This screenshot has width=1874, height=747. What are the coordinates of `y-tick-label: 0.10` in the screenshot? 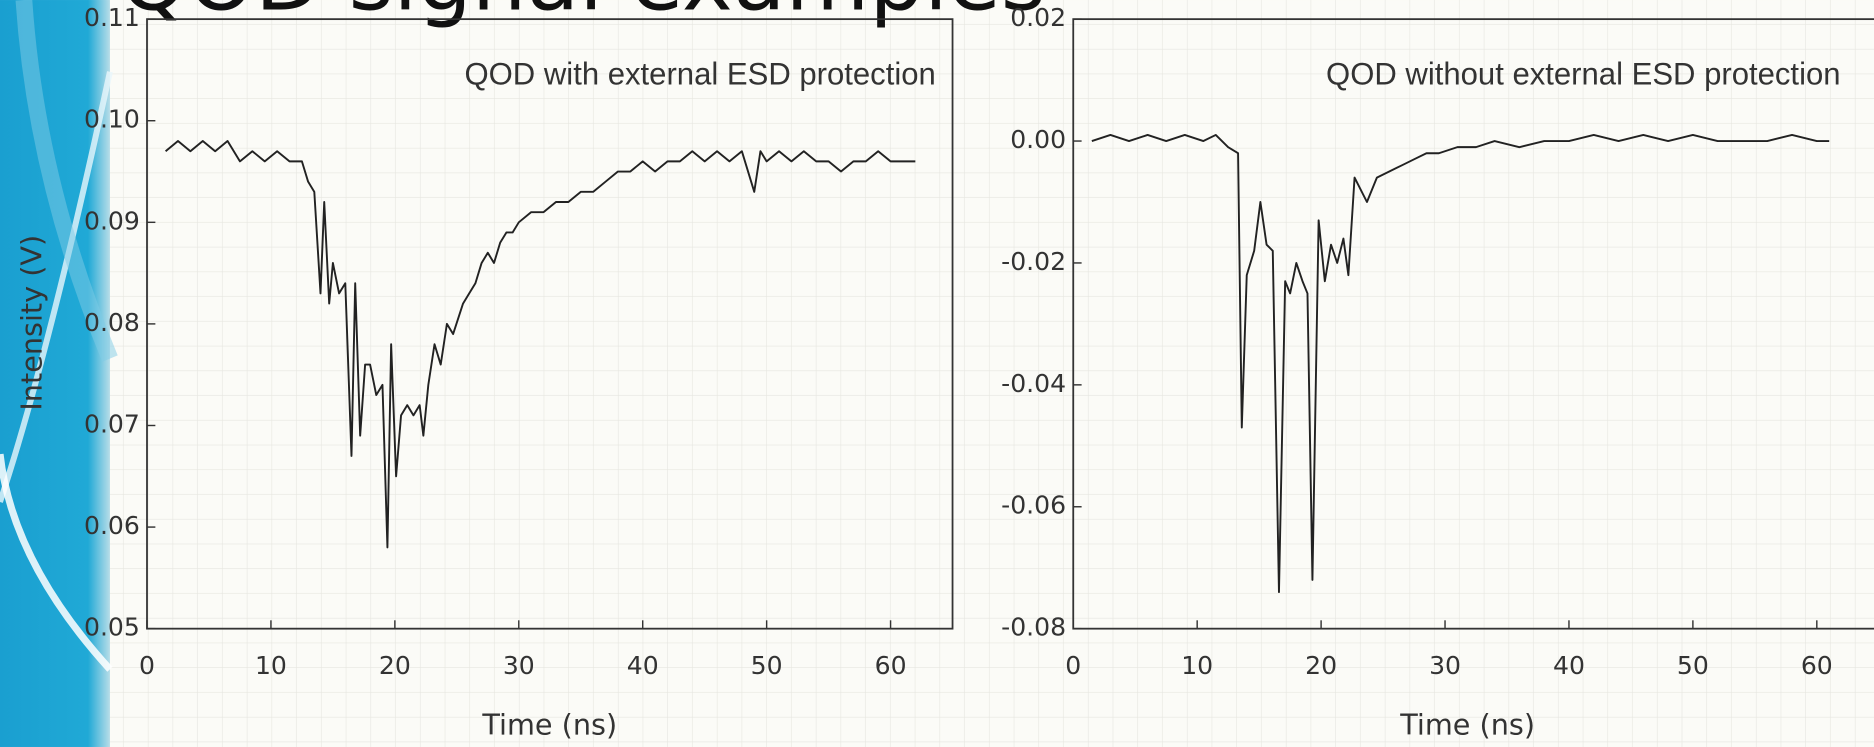 It's located at (112, 119).